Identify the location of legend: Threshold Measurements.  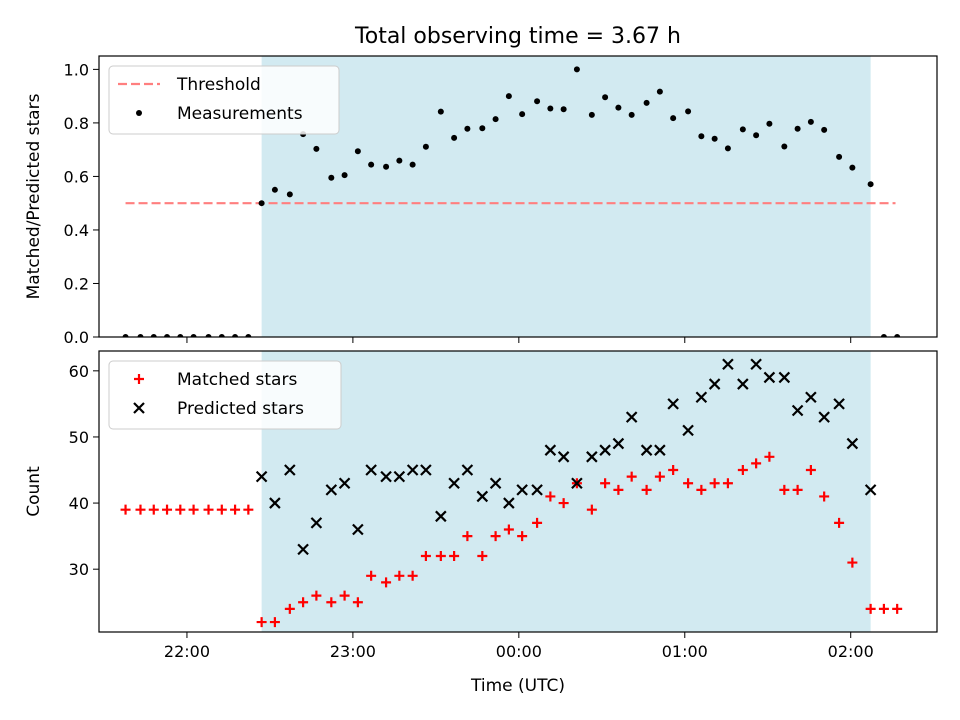
(224, 100).